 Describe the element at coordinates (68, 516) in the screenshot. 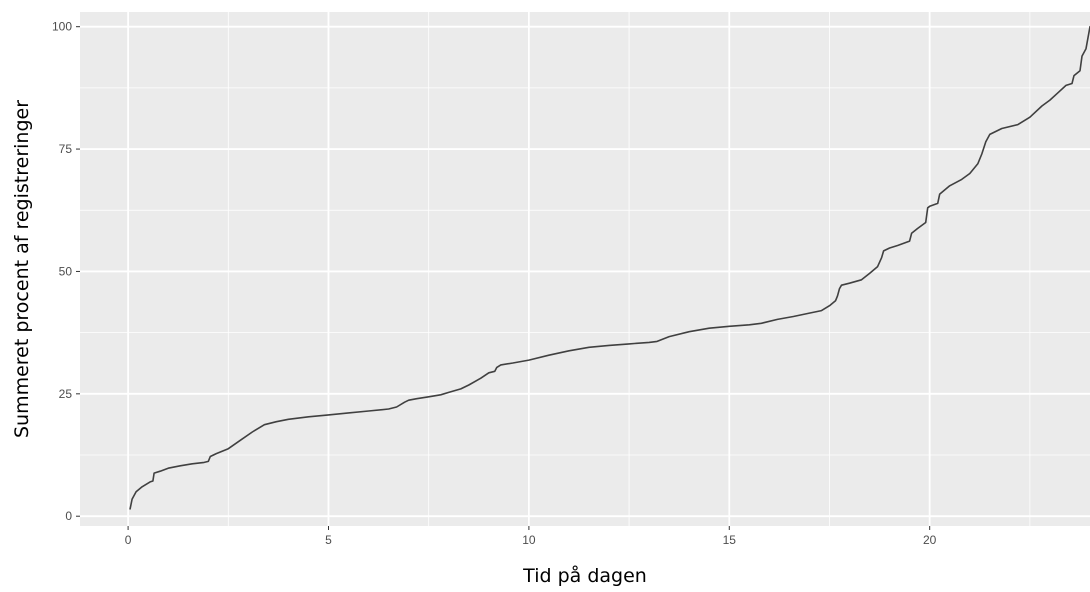

I see `y-tick-label: 0` at that location.